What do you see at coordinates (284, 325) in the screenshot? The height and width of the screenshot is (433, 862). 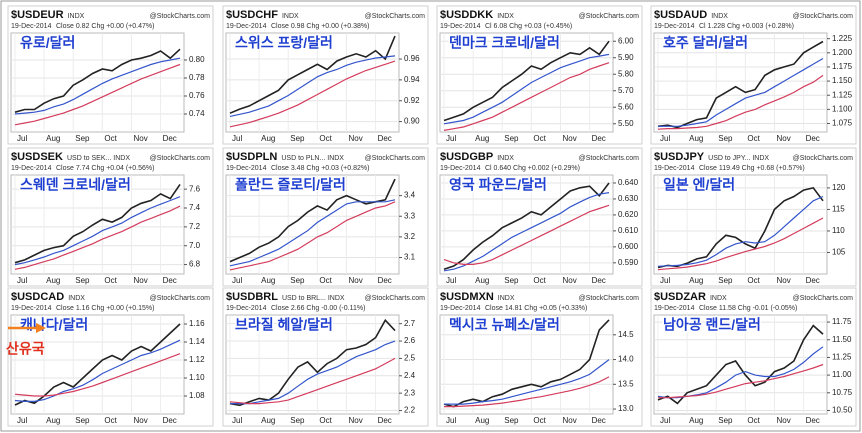 I see `currency-label: 브라질 헤알/달러` at bounding box center [284, 325].